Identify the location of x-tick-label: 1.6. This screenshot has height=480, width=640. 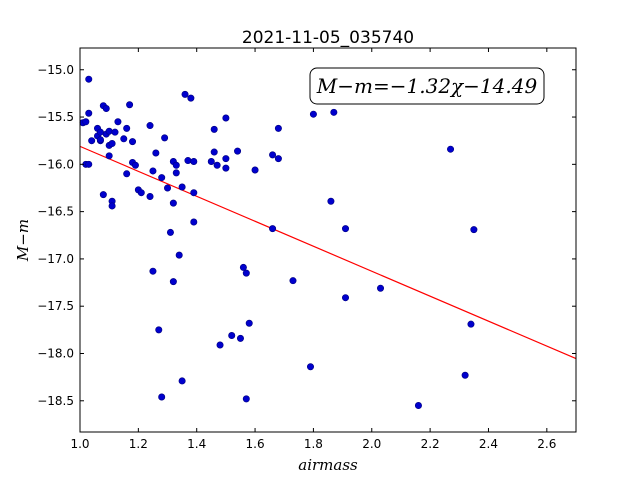
(255, 444).